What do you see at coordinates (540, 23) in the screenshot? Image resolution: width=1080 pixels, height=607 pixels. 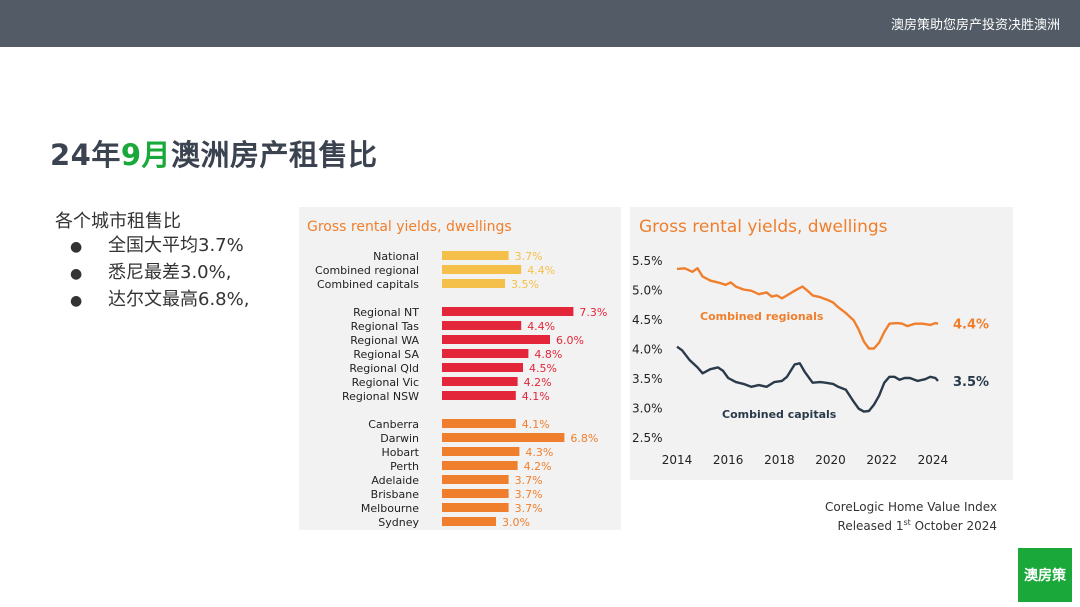 I see `top-bar: 澳房策助您房产投资决胜澳洲` at bounding box center [540, 23].